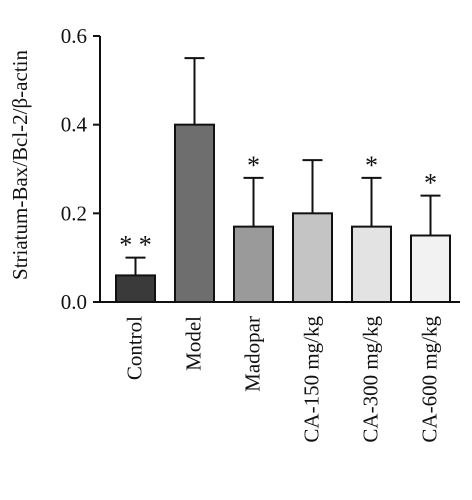 The width and height of the screenshot is (472, 500). I want to click on bar-madopar, so click(253, 264).